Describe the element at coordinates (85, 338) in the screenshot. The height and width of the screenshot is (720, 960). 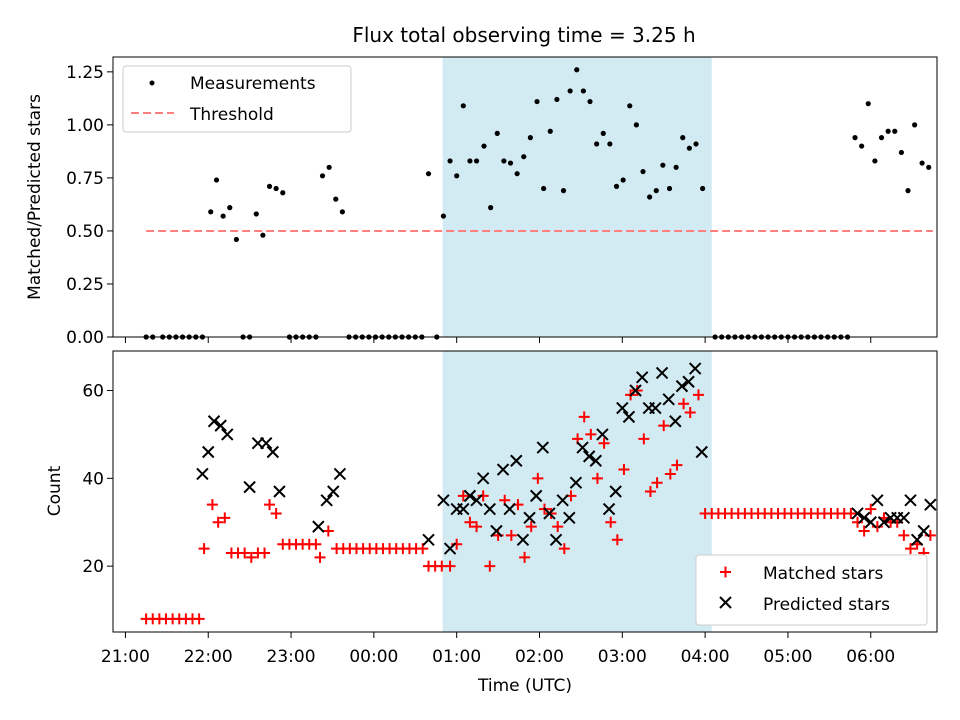
I see `top-ytick-label: 0.00` at that location.